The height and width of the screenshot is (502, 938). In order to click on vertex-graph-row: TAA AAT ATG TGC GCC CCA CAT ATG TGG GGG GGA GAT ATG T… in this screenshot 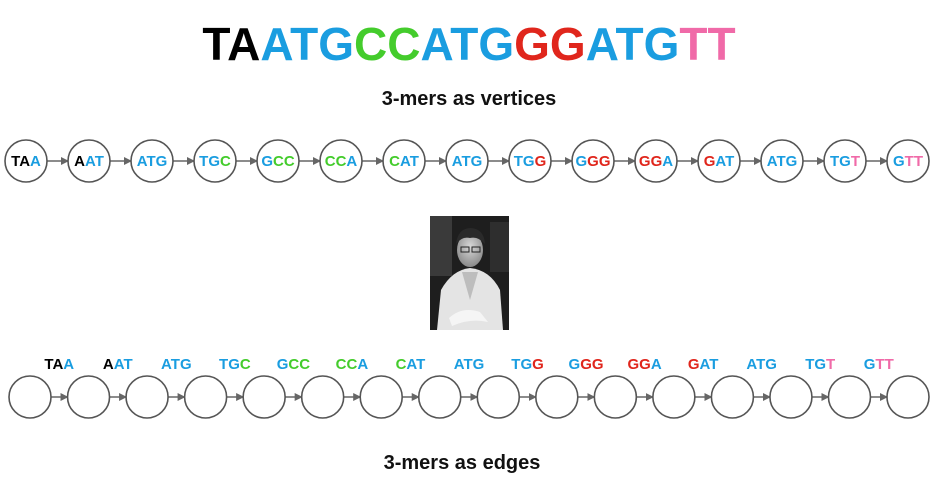, I will do `click(467, 161)`.